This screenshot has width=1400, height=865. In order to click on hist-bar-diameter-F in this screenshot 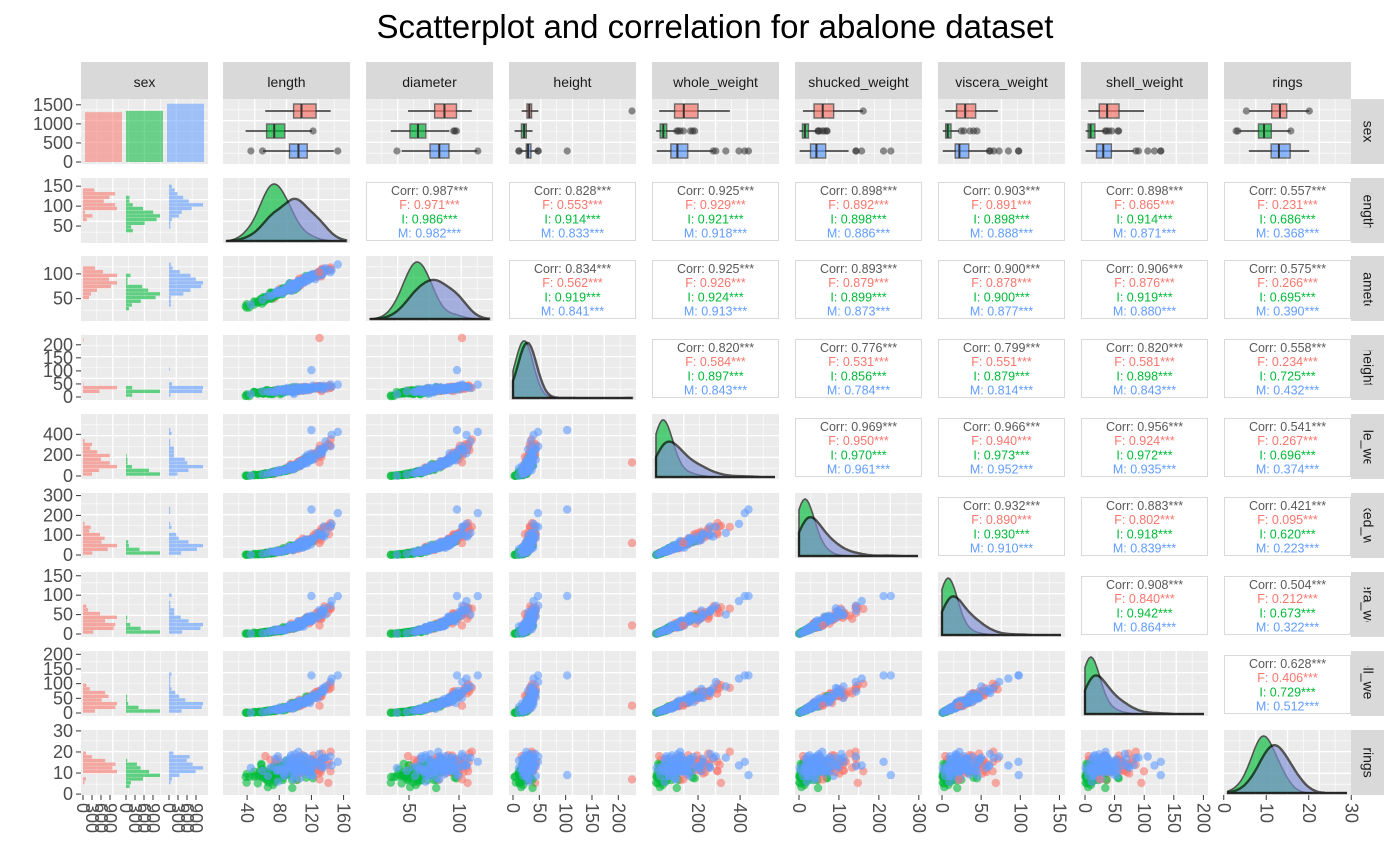, I will do `click(100, 283)`.